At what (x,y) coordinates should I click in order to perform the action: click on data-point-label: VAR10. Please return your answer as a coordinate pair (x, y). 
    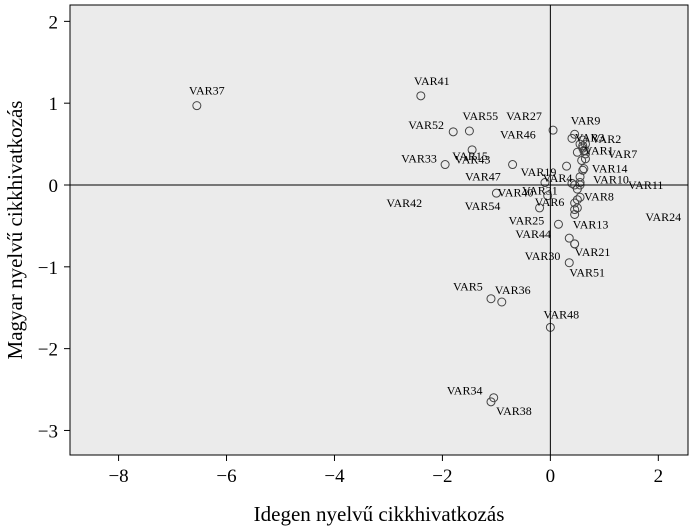
    Looking at the image, I should click on (611, 180).